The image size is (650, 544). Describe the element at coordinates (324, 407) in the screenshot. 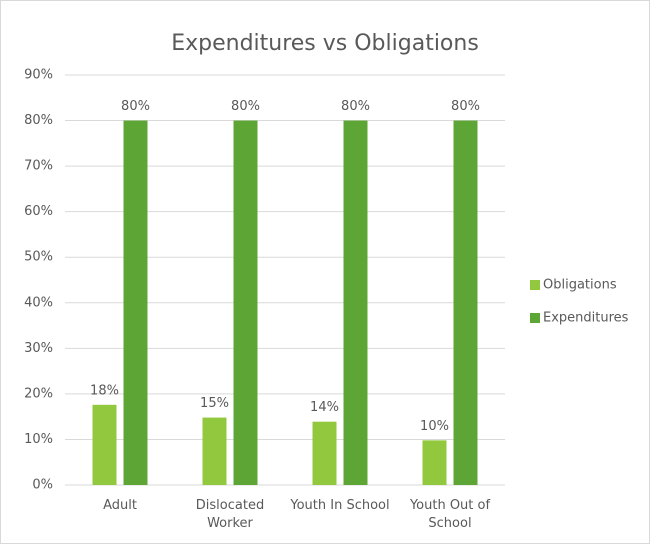

I see `data-label: 14%` at that location.